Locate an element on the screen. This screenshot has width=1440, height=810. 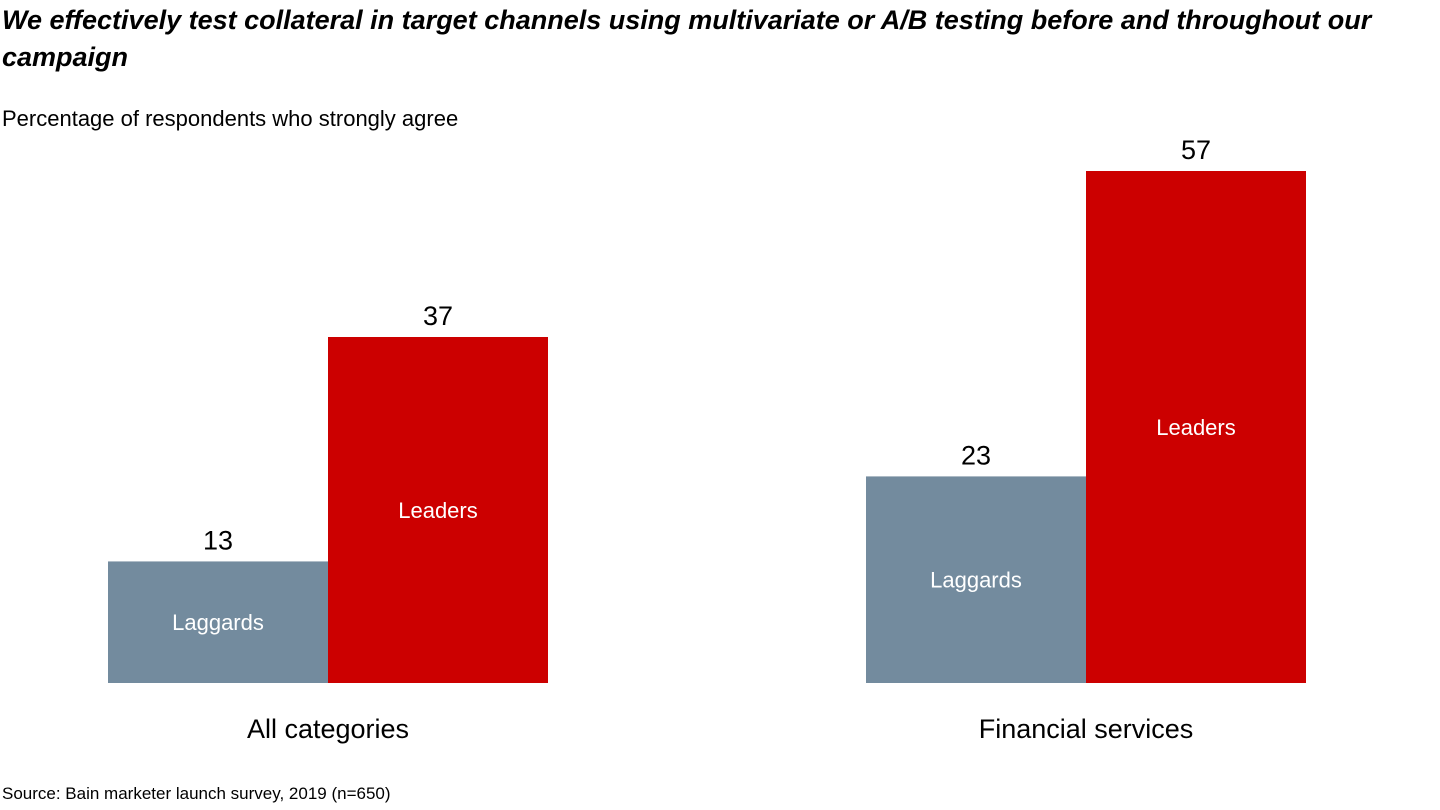
value-label: 23 is located at coordinates (976, 455).